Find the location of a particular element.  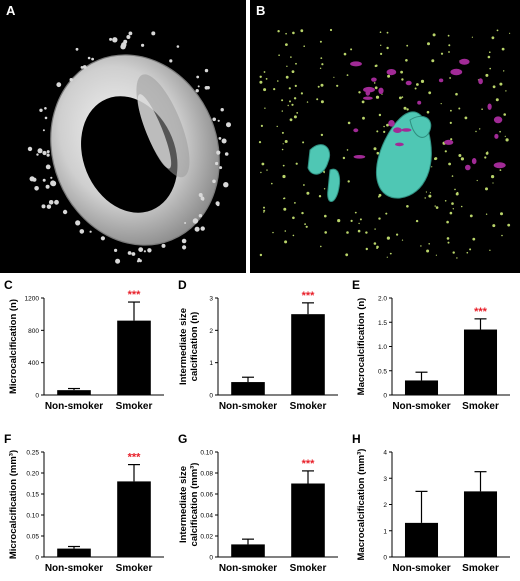

y-tick-label: 1.0 is located at coordinates (382, 347).